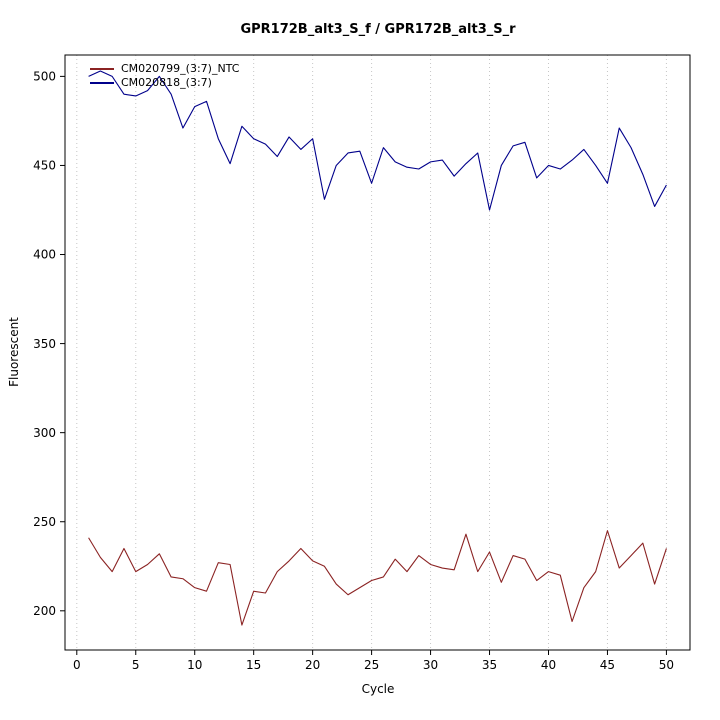 This screenshot has width=720, height=720. I want to click on y-axis-label: Fluorescent, so click(14, 352).